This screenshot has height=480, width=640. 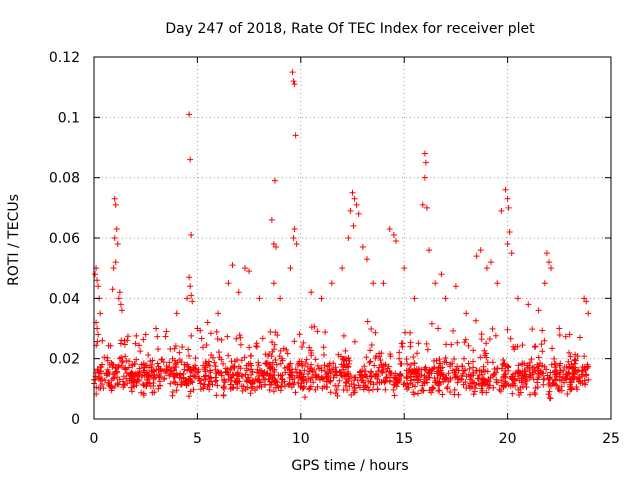 I want to click on x-tick-label: 0, so click(x=94, y=439).